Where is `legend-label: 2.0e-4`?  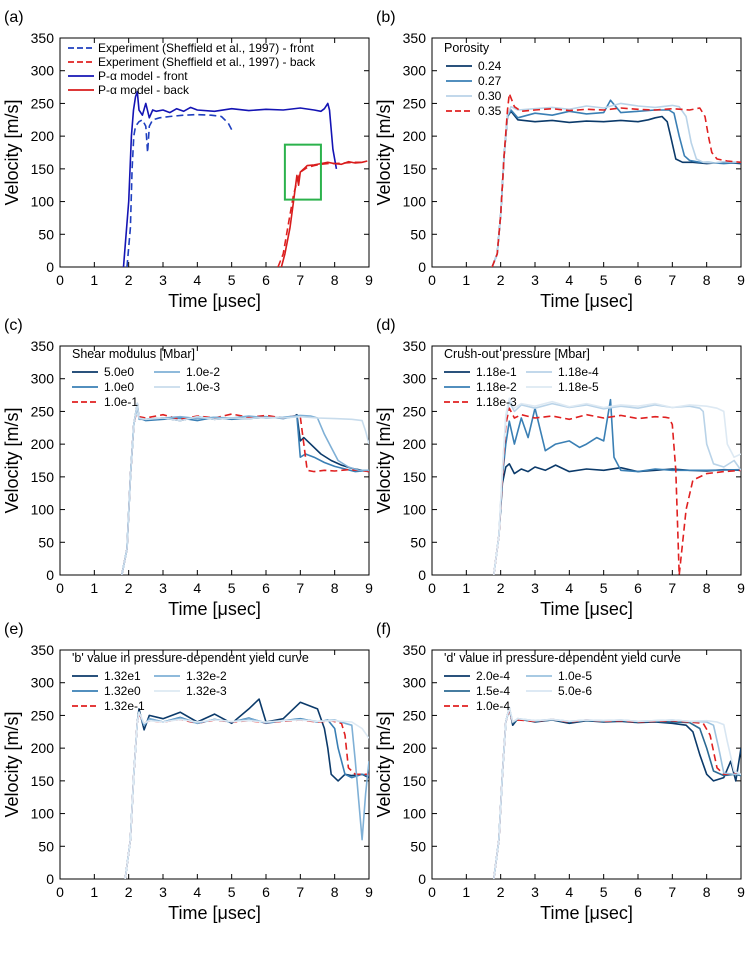
legend-label: 2.0e-4 is located at coordinates (493, 676).